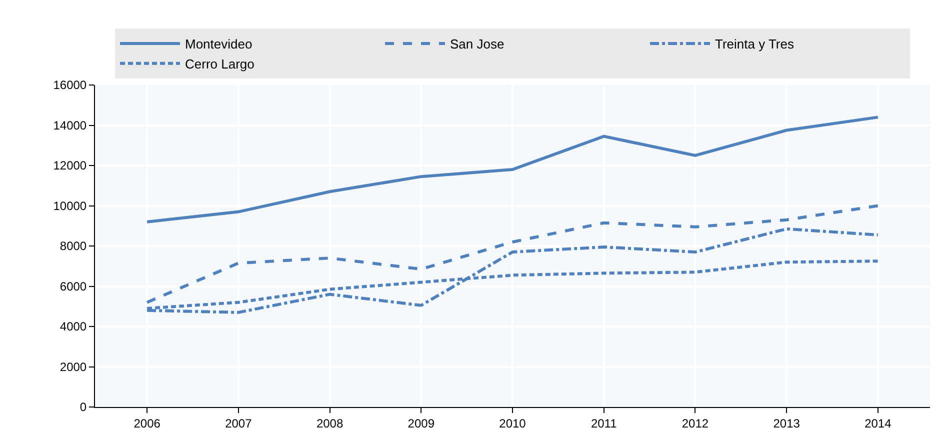  Describe the element at coordinates (73, 246) in the screenshot. I see `y-tick-label: 8000` at that location.